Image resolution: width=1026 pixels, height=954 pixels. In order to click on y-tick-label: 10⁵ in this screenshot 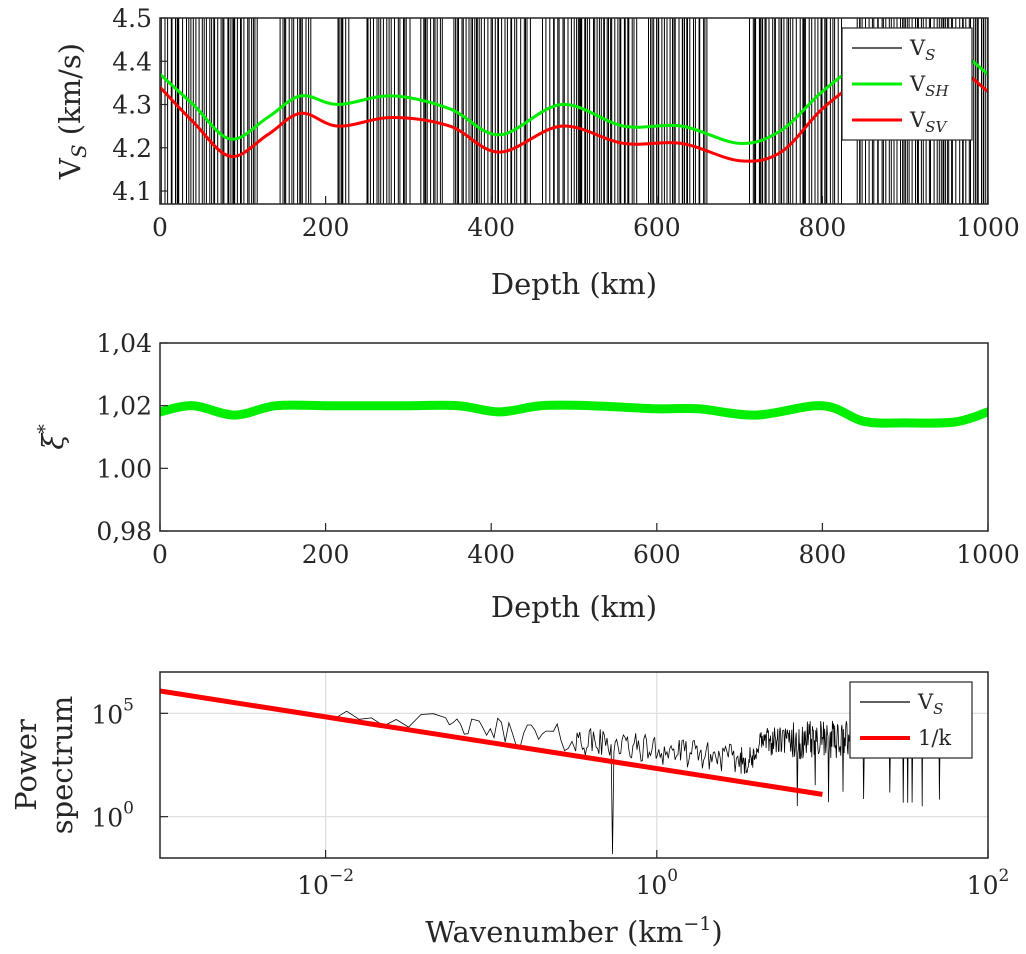, I will do `click(112, 712)`.